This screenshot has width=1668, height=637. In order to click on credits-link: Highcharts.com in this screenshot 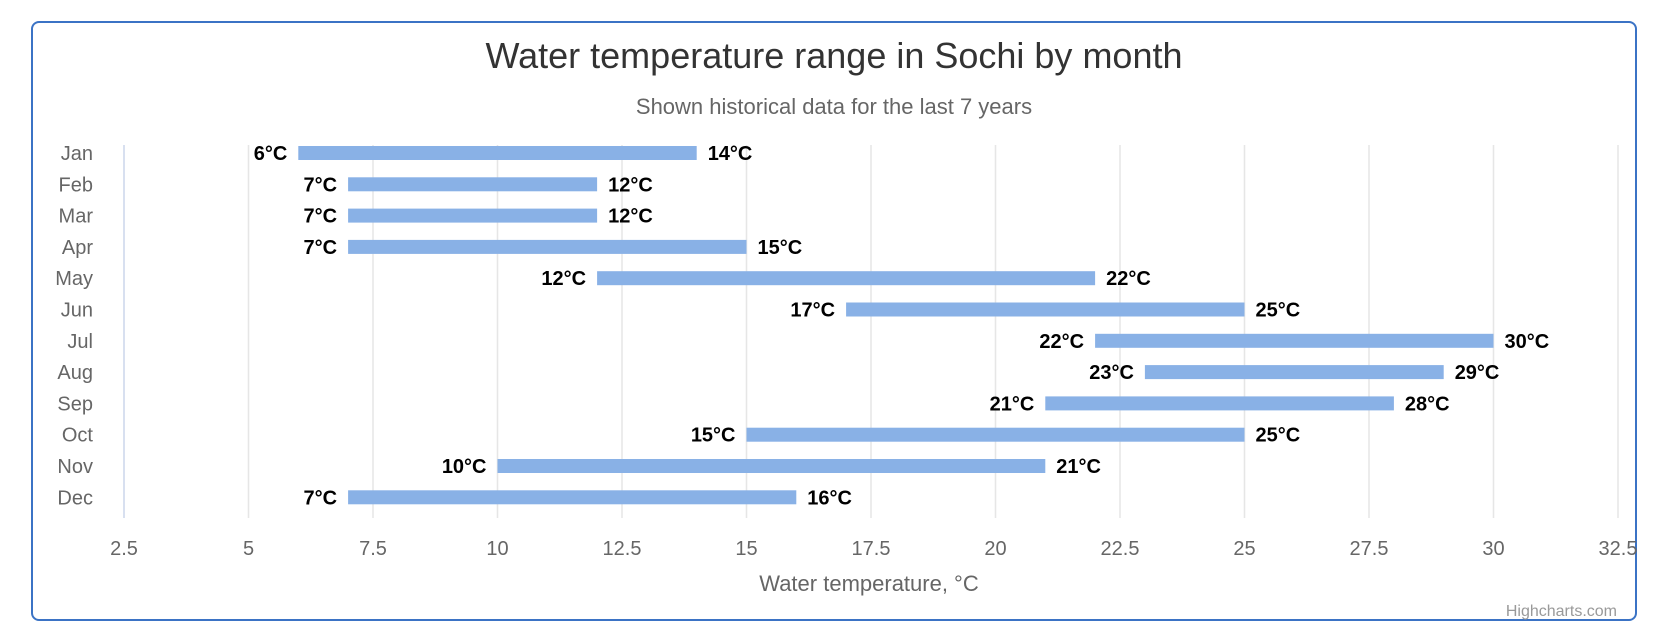, I will do `click(1561, 611)`.